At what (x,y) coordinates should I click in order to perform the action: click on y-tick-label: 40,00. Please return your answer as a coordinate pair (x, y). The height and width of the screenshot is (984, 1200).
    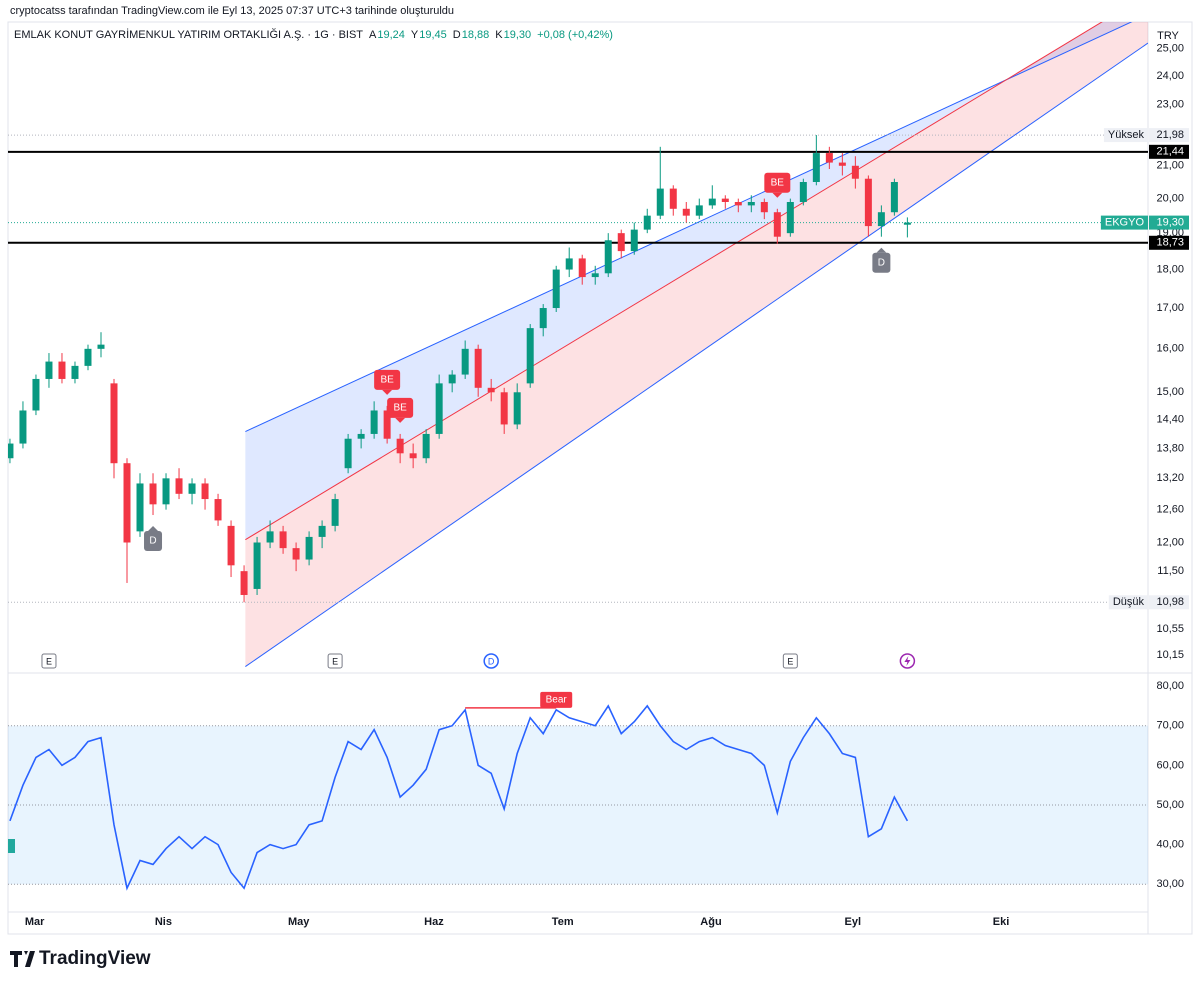
    Looking at the image, I should click on (1170, 845).